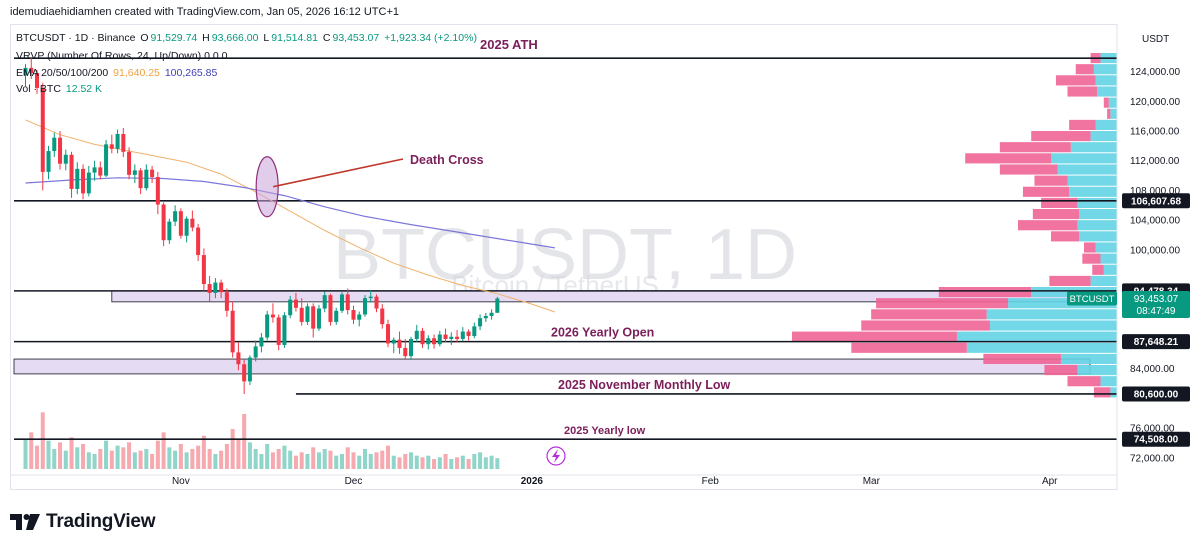  Describe the element at coordinates (1155, 39) in the screenshot. I see `price-axis-currency: USDT` at that location.